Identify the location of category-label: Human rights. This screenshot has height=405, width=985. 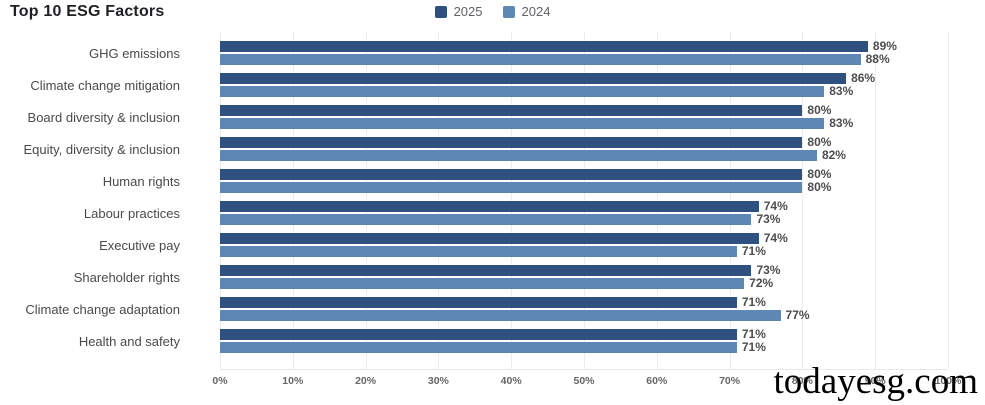
(141, 181).